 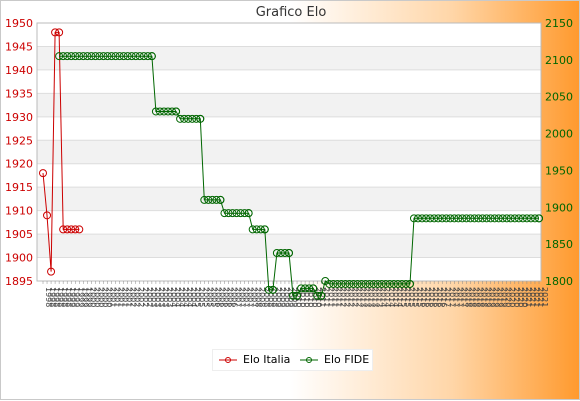 What do you see at coordinates (96, 297) in the screenshot?
I see `x-tick-label: 2000` at bounding box center [96, 297].